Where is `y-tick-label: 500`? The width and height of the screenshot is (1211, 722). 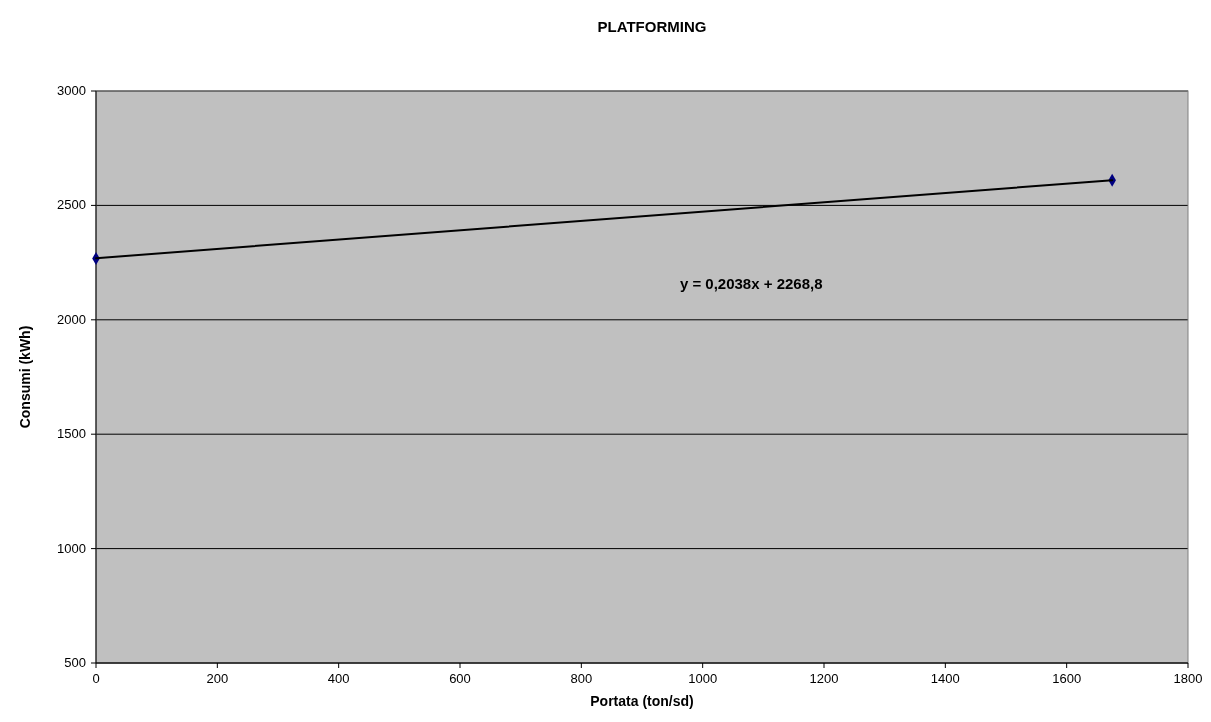 y-tick-label: 500 is located at coordinates (75, 662).